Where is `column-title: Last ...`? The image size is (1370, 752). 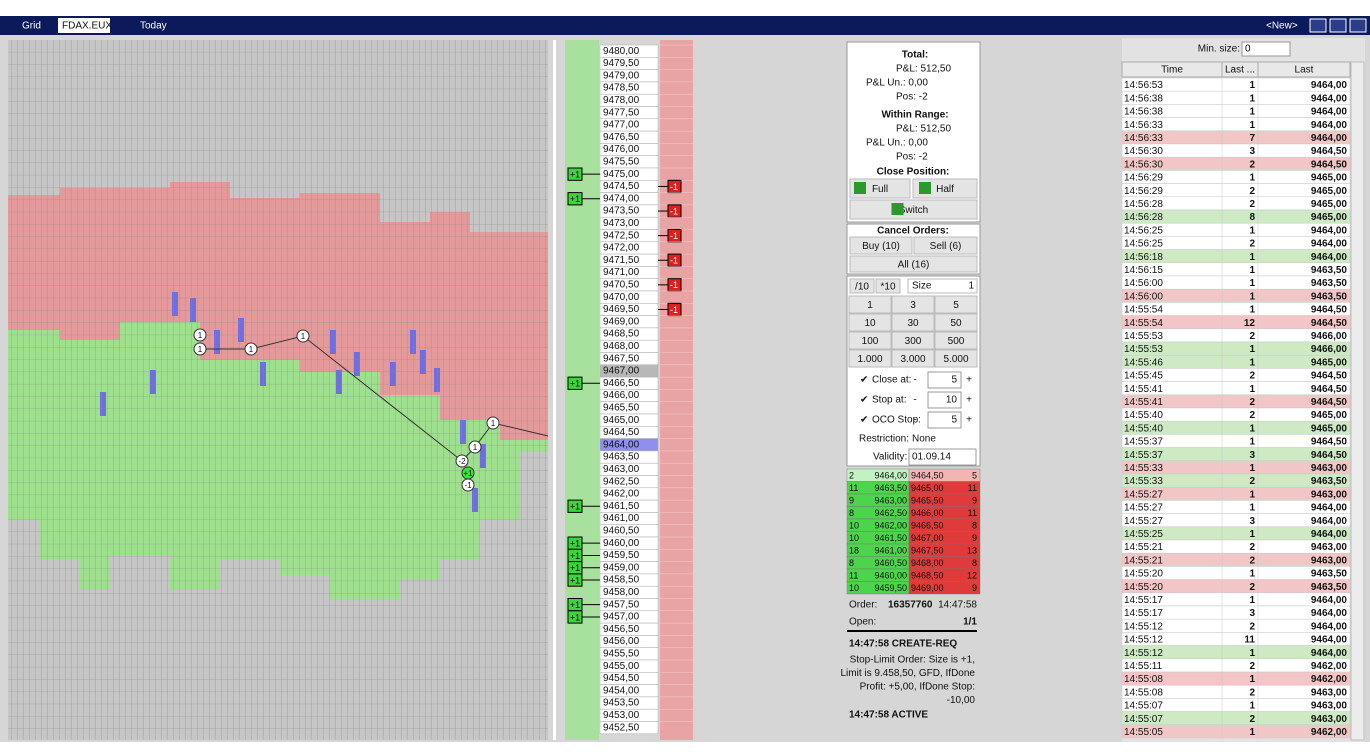 column-title: Last ... is located at coordinates (1240, 70).